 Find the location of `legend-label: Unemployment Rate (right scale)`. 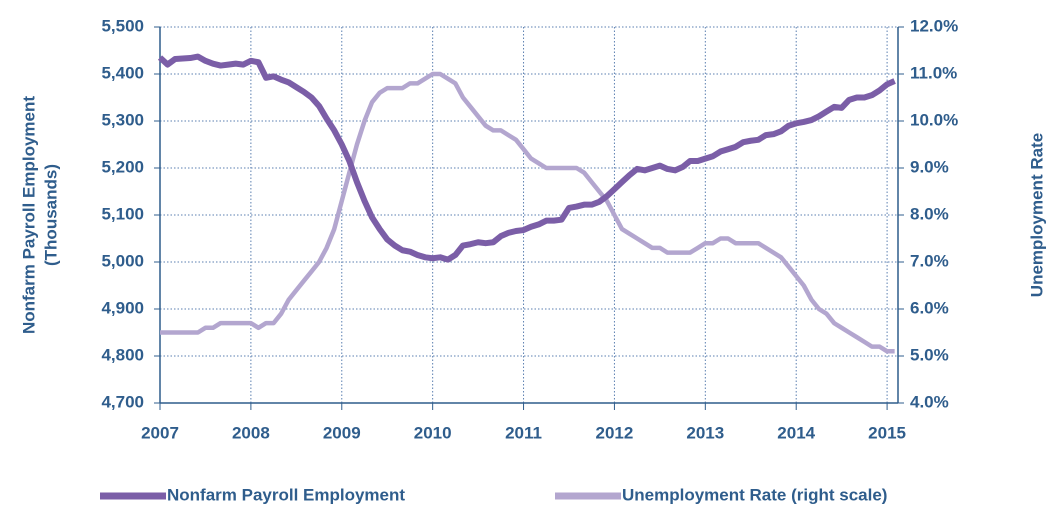

legend-label: Unemployment Rate (right scale) is located at coordinates (754, 494).